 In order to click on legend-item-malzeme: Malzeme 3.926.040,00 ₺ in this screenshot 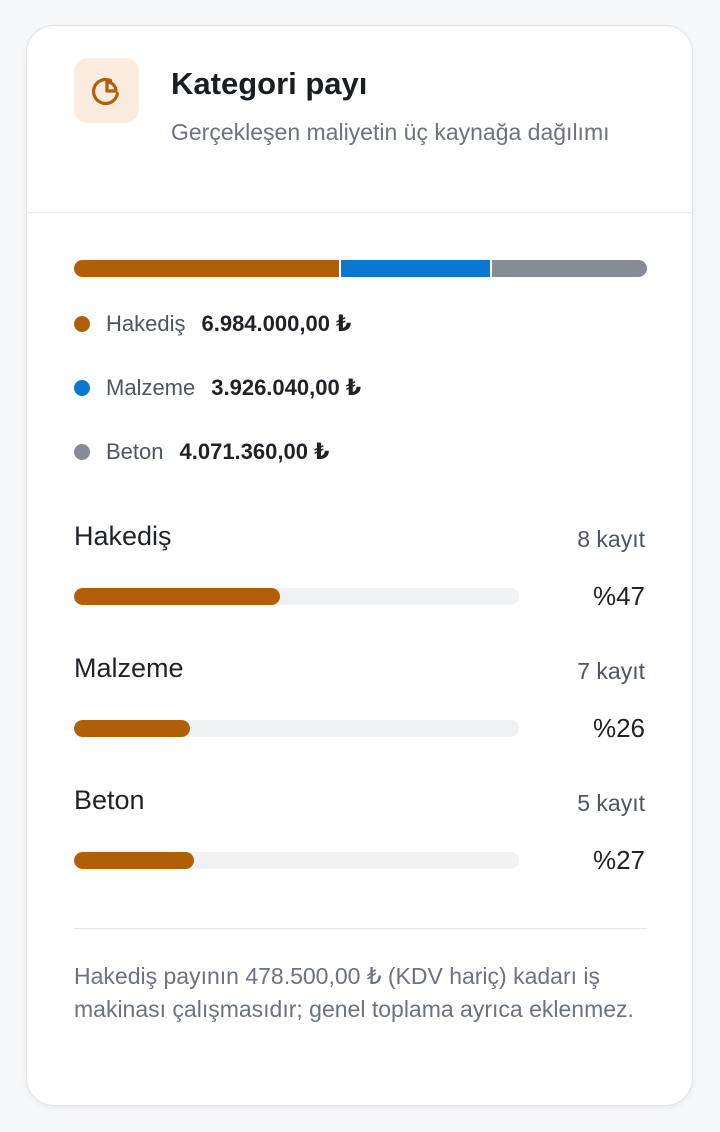, I will do `click(217, 388)`.